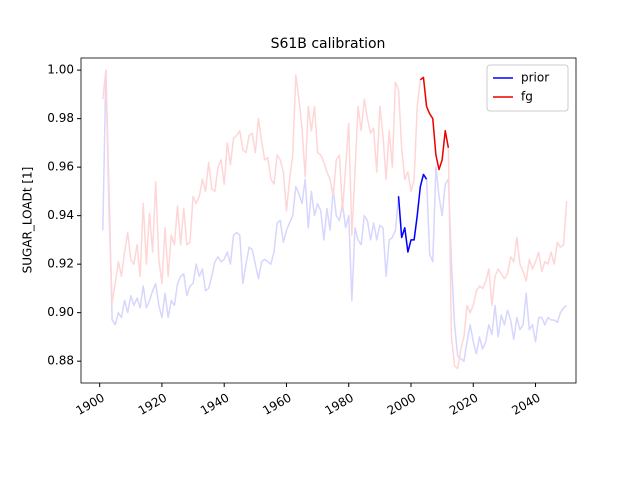  Describe the element at coordinates (527, 88) in the screenshot. I see `legend-box` at that location.